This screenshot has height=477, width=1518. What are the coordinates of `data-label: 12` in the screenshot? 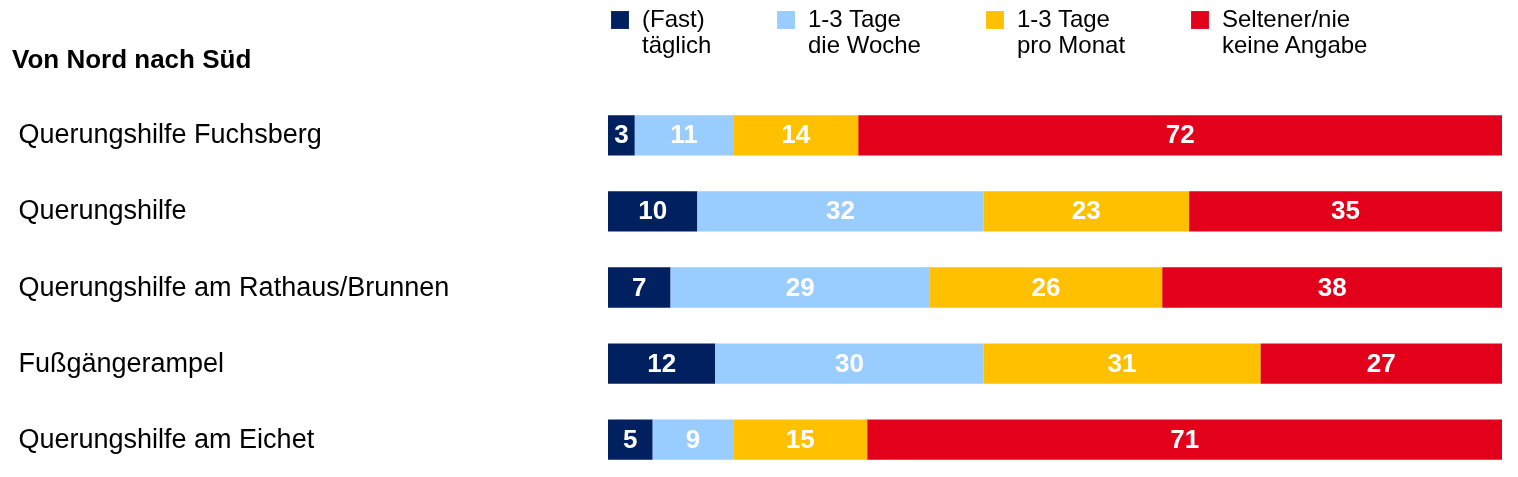 It's located at (662, 362).